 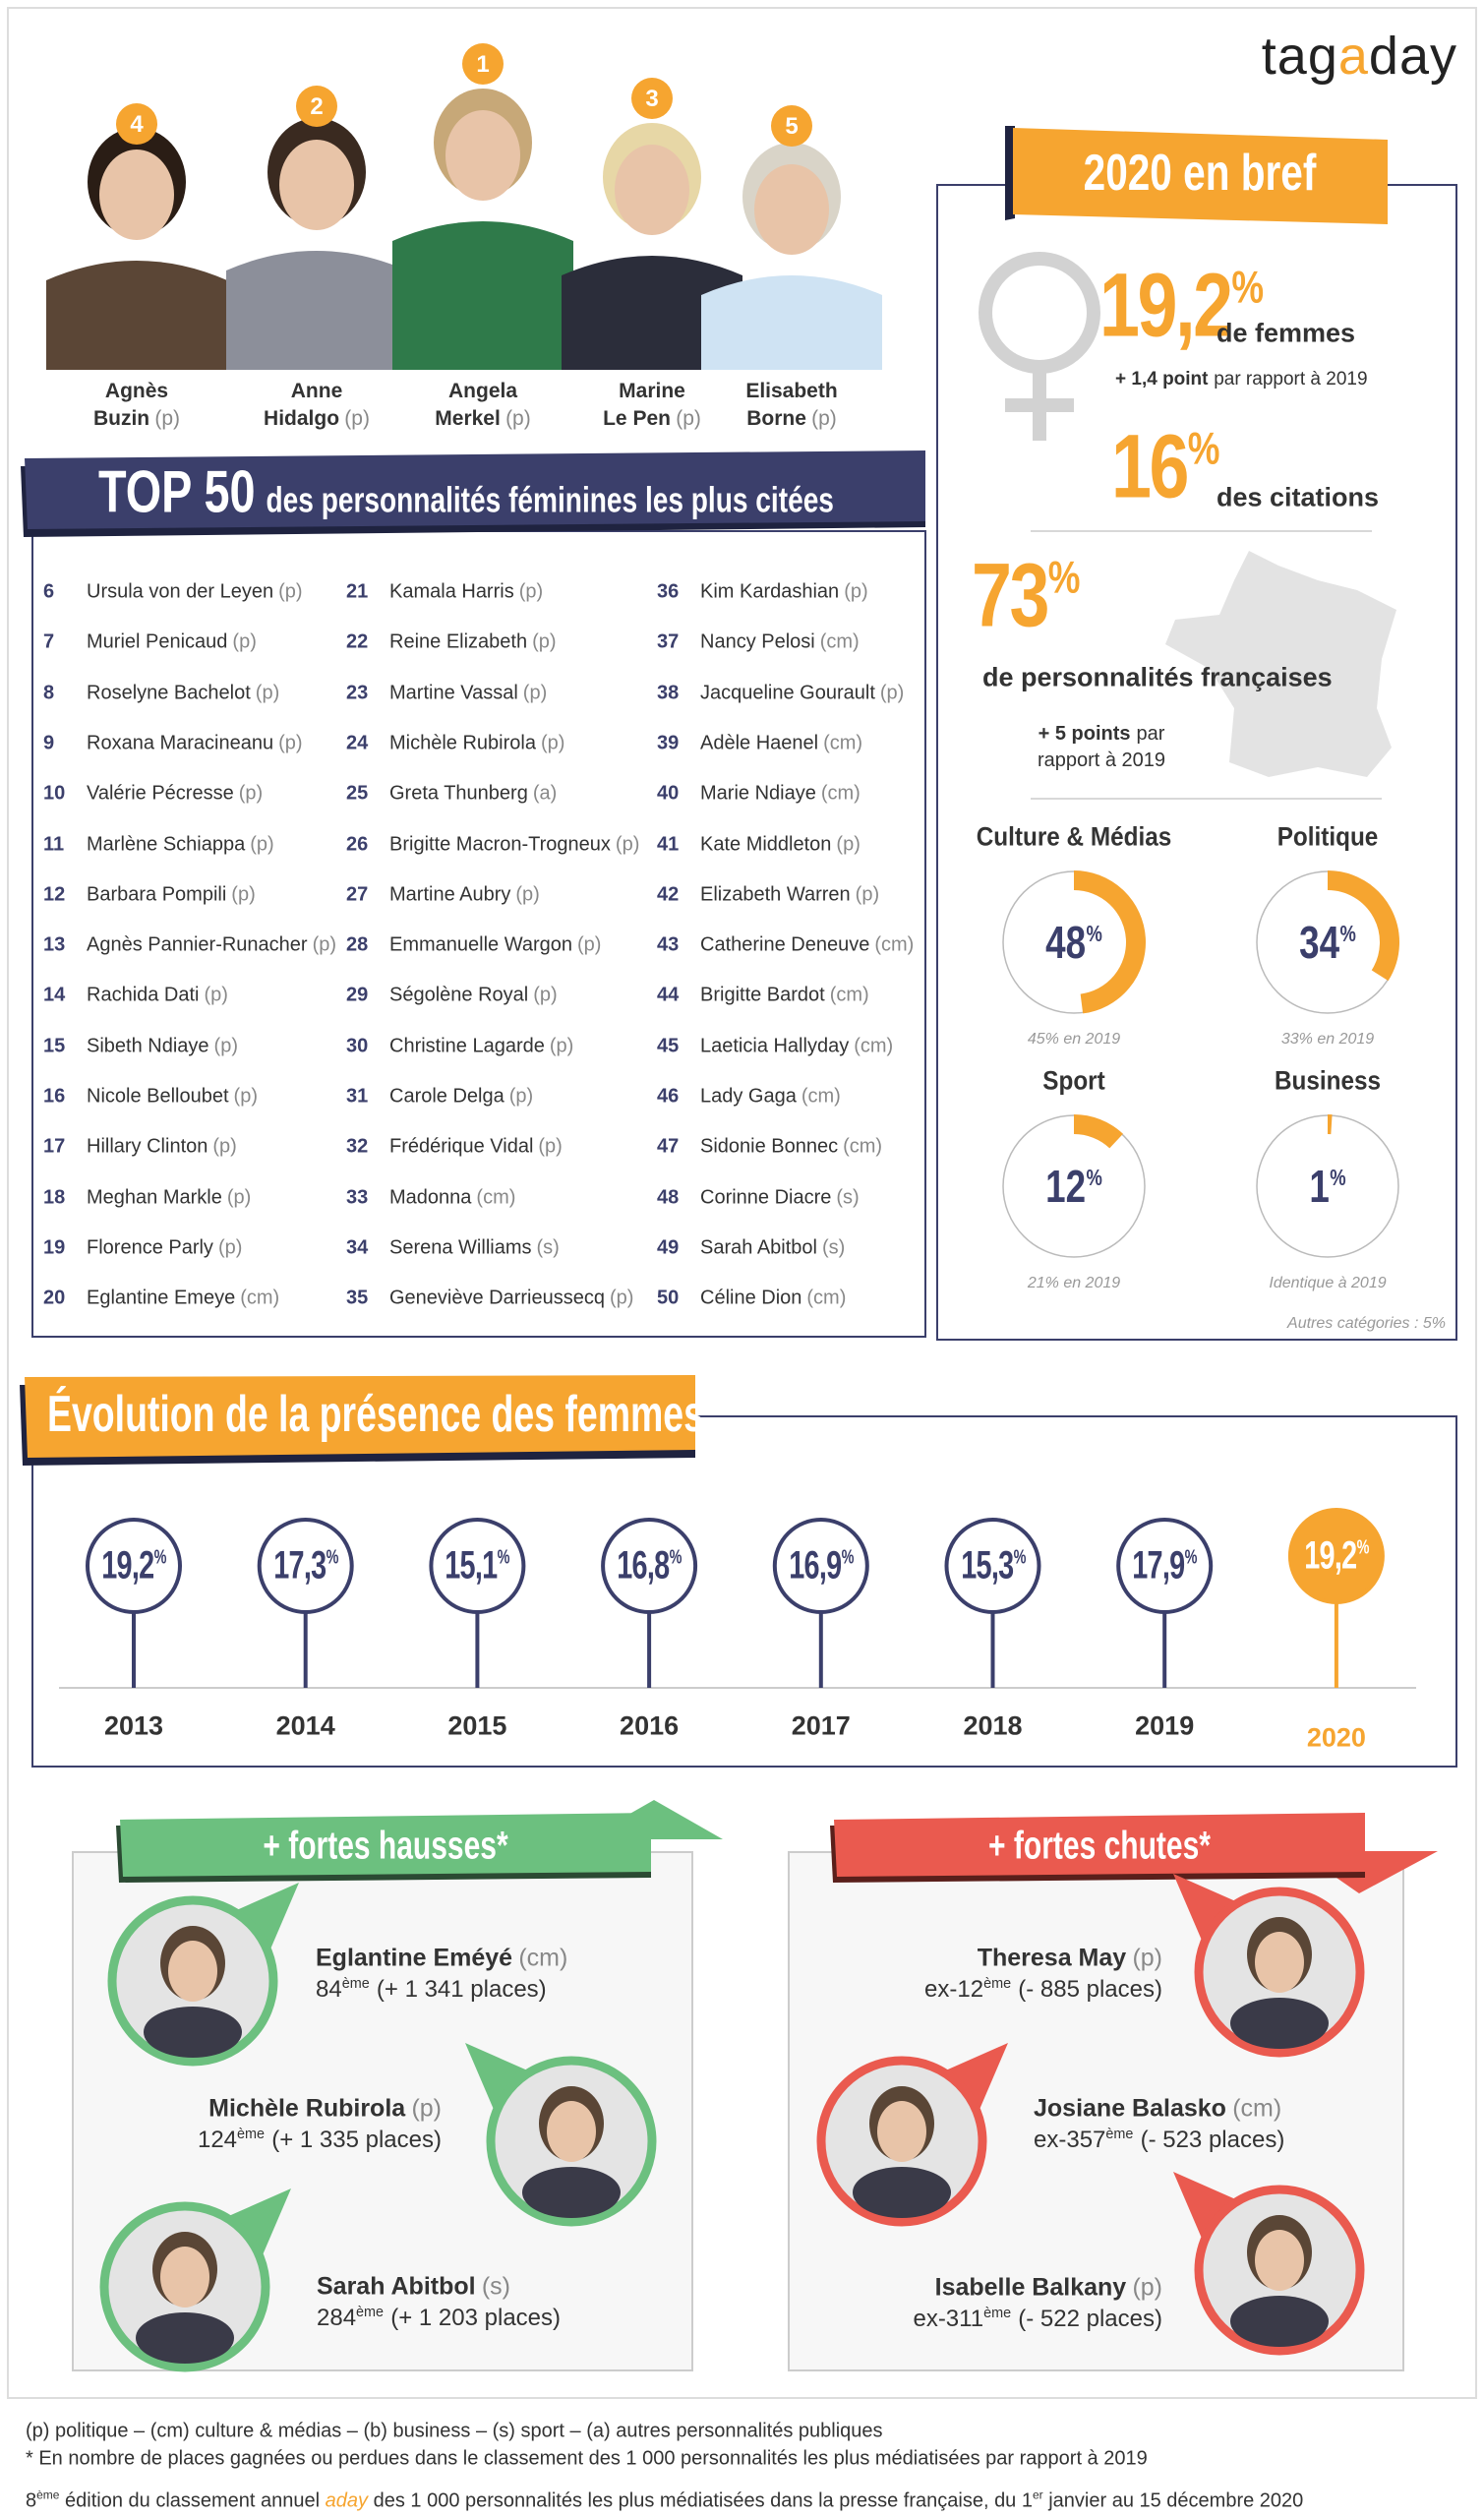 I want to click on last-name: Borne (p), so click(x=791, y=419).